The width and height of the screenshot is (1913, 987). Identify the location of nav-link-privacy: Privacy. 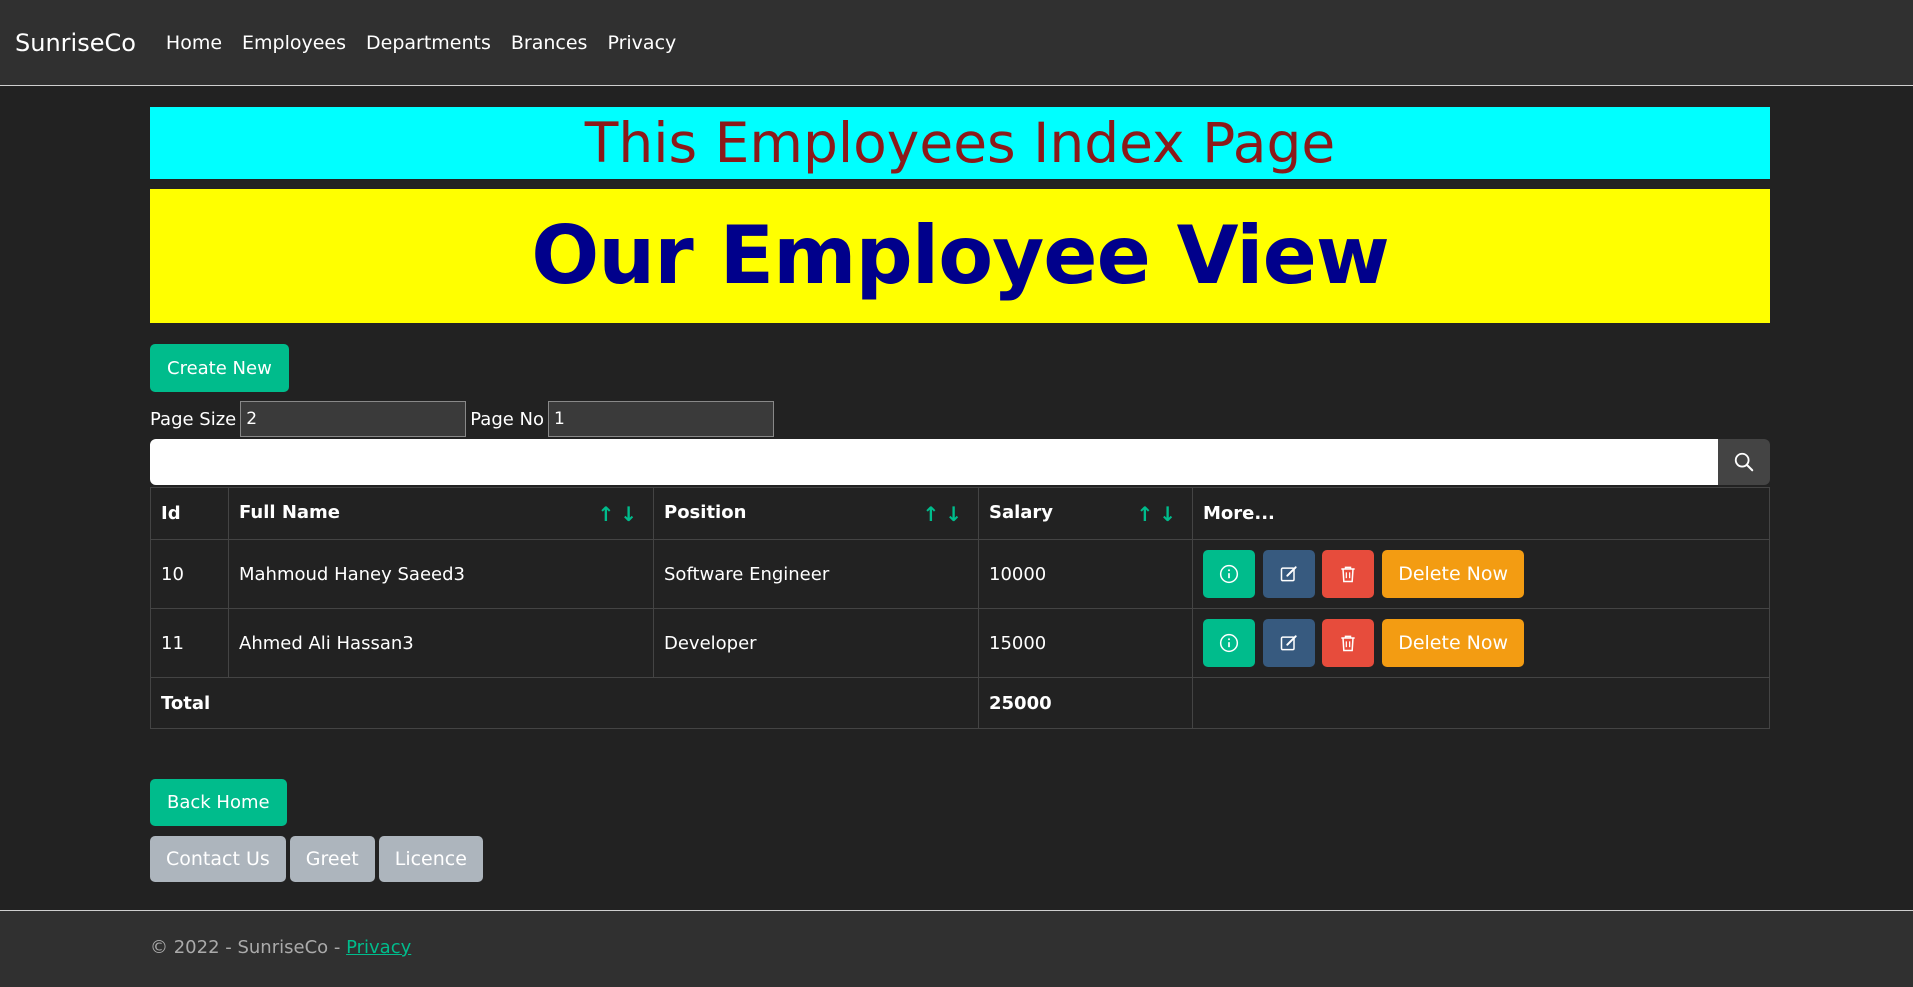
(642, 42).